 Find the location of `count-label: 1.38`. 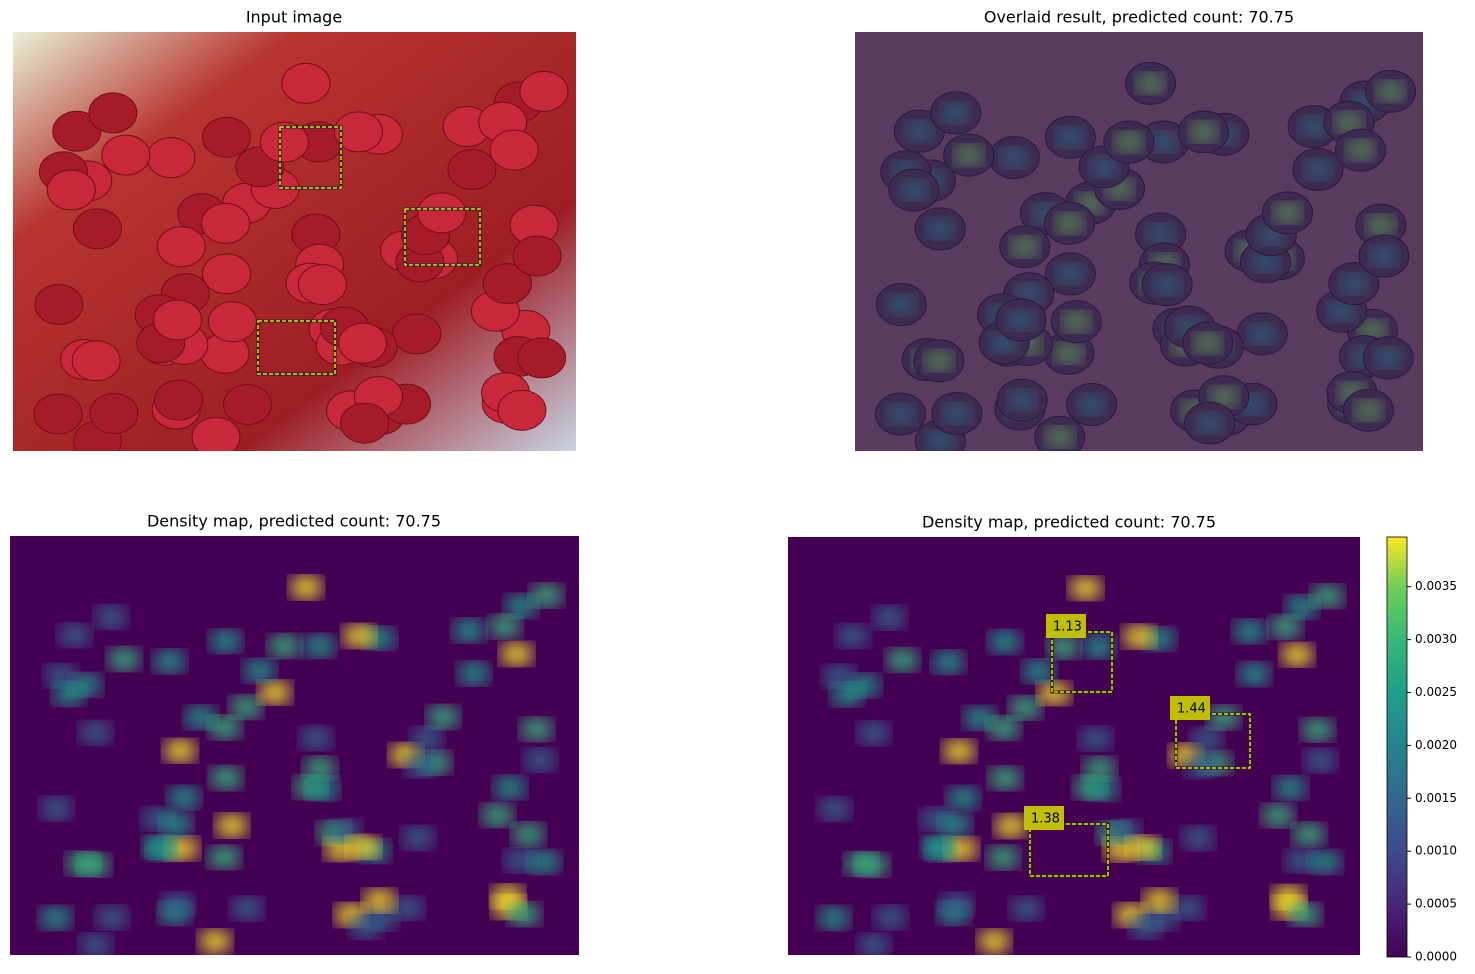

count-label: 1.38 is located at coordinates (1045, 819).